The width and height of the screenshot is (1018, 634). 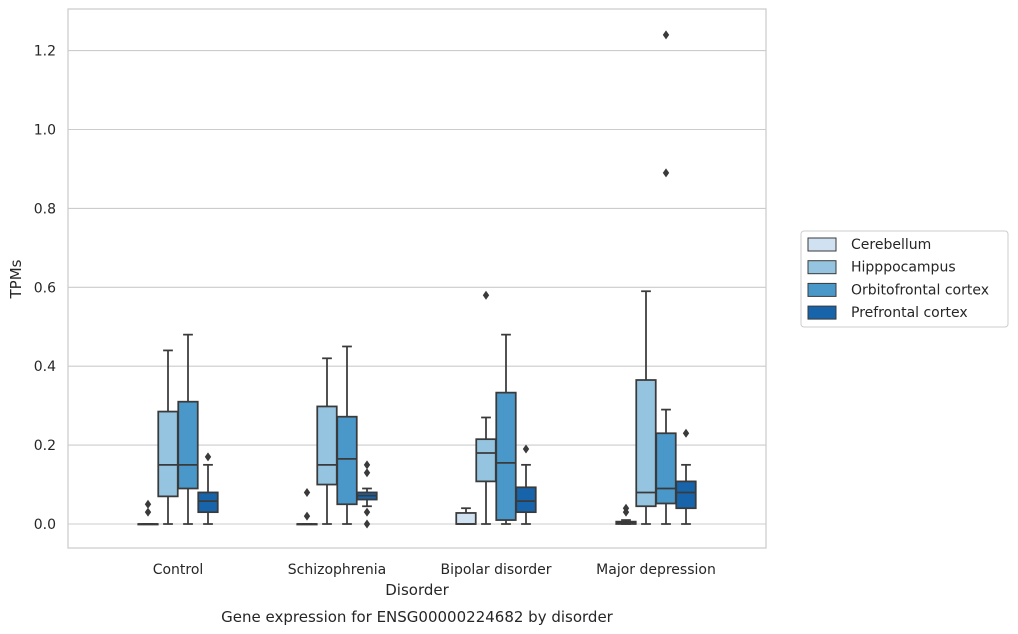 What do you see at coordinates (45, 367) in the screenshot?
I see `y-tick-label: 0.4` at bounding box center [45, 367].